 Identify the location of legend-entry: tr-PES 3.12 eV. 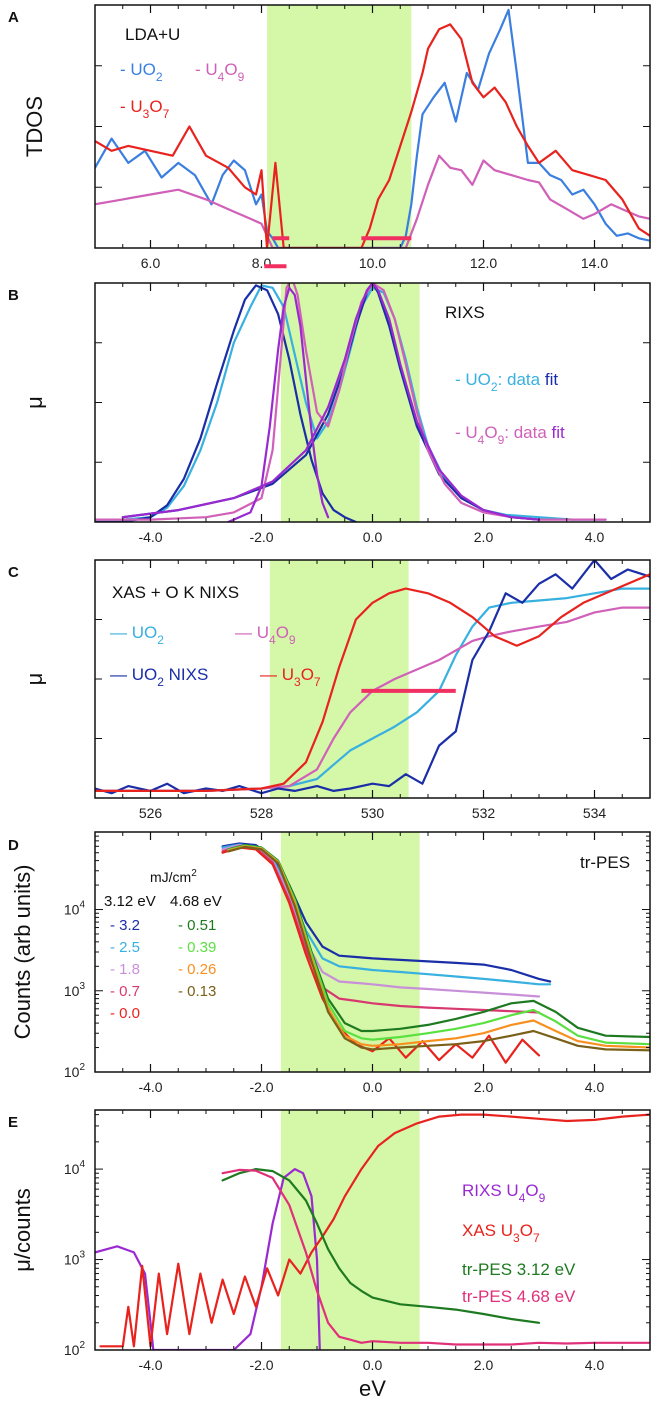
(519, 1269).